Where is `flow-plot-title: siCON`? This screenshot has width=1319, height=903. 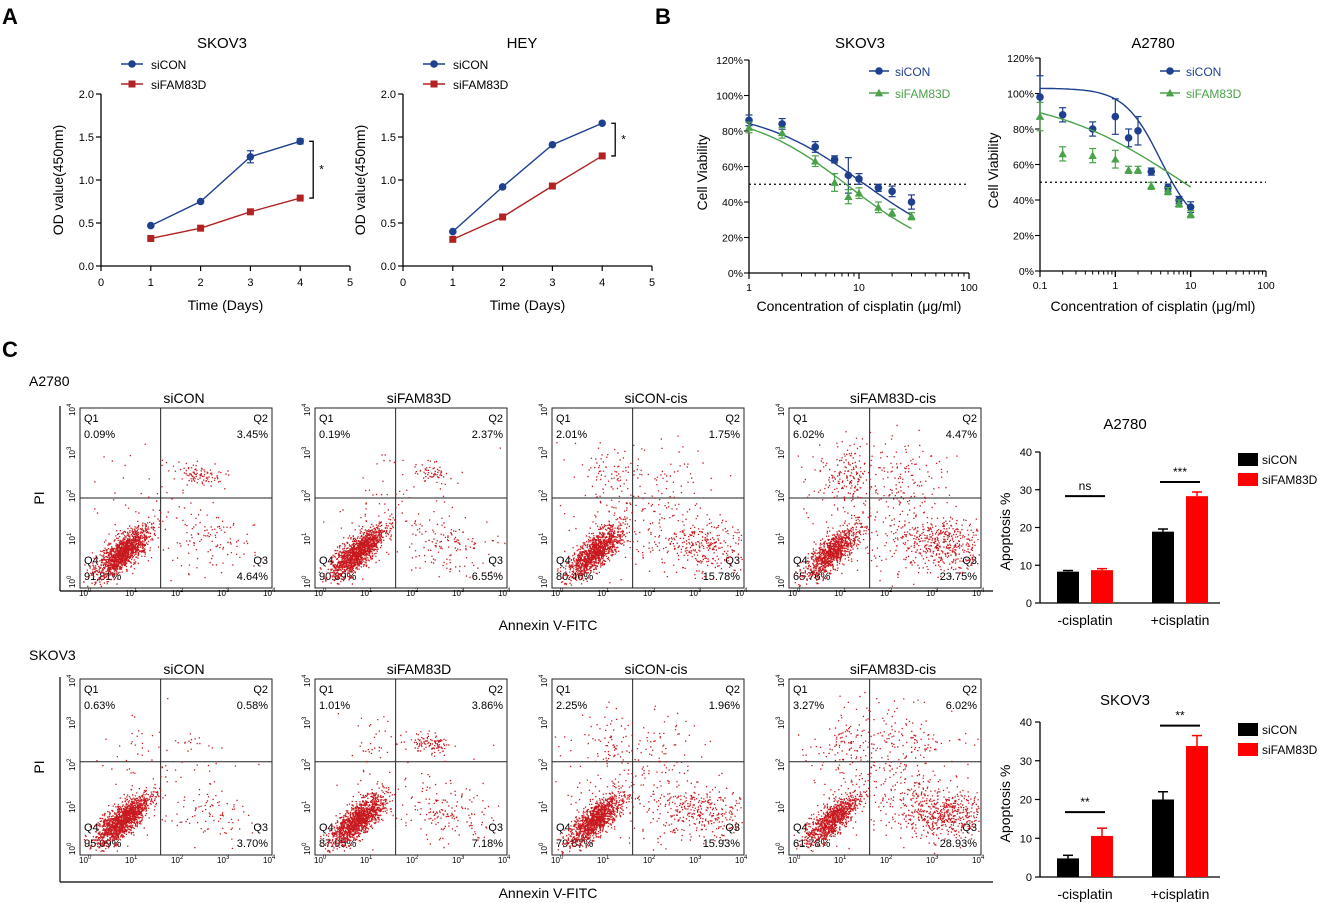 flow-plot-title: siCON is located at coordinates (183, 398).